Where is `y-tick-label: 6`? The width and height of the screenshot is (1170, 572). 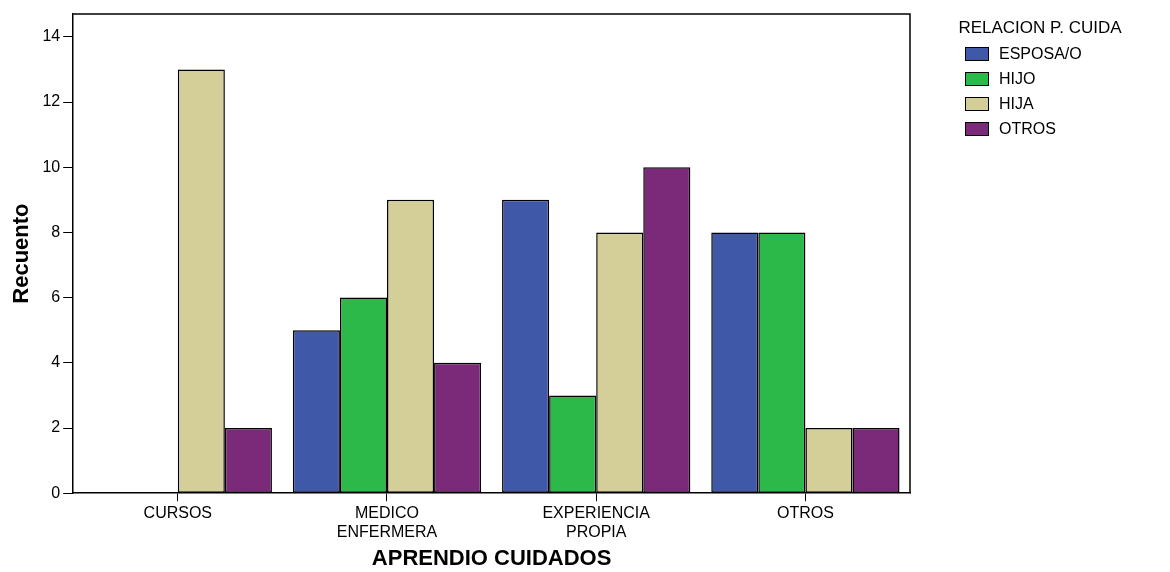 y-tick-label: 6 is located at coordinates (56, 297).